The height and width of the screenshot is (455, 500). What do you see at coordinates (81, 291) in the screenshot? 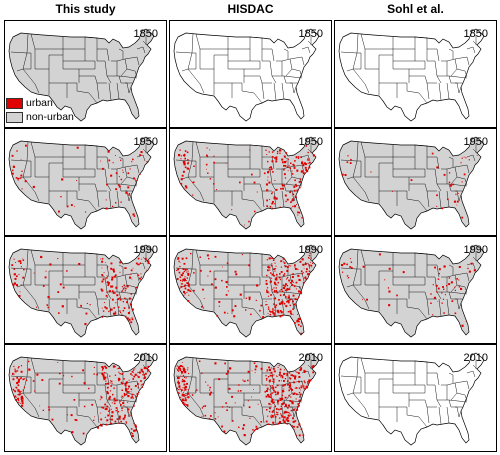
I see `us-outline` at bounding box center [81, 291].